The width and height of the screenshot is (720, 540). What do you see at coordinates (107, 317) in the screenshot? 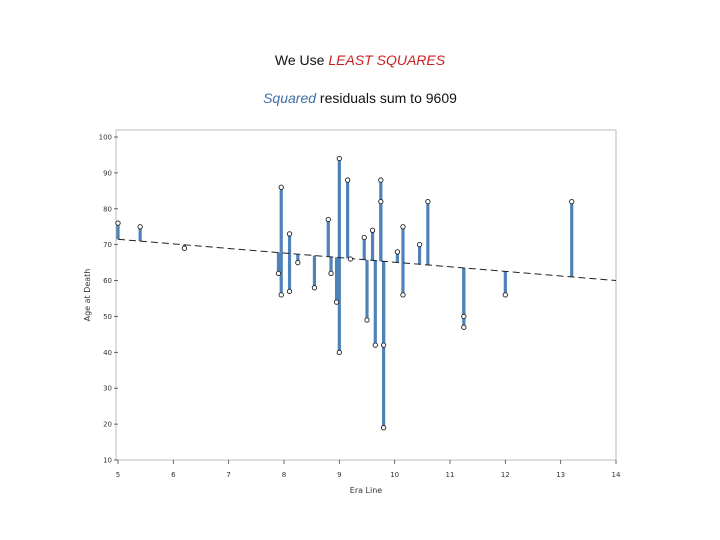
I see `y-tick-label-4: 50` at bounding box center [107, 317].